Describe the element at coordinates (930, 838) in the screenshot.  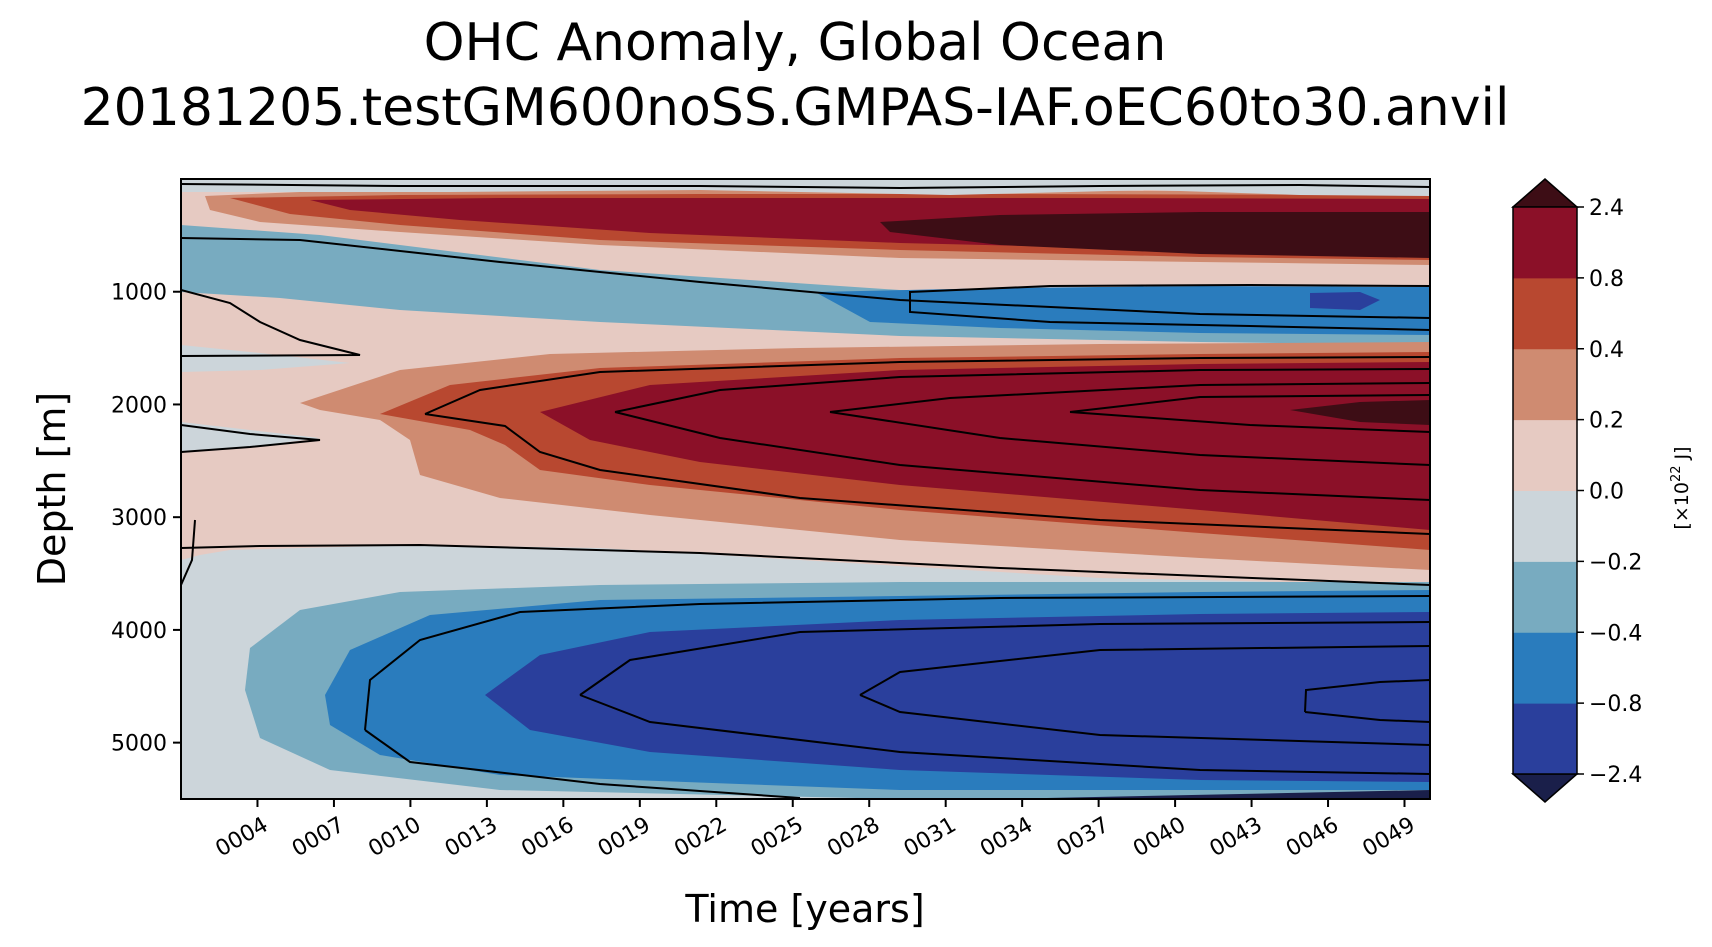
I see `x-tick-label: 0031` at that location.